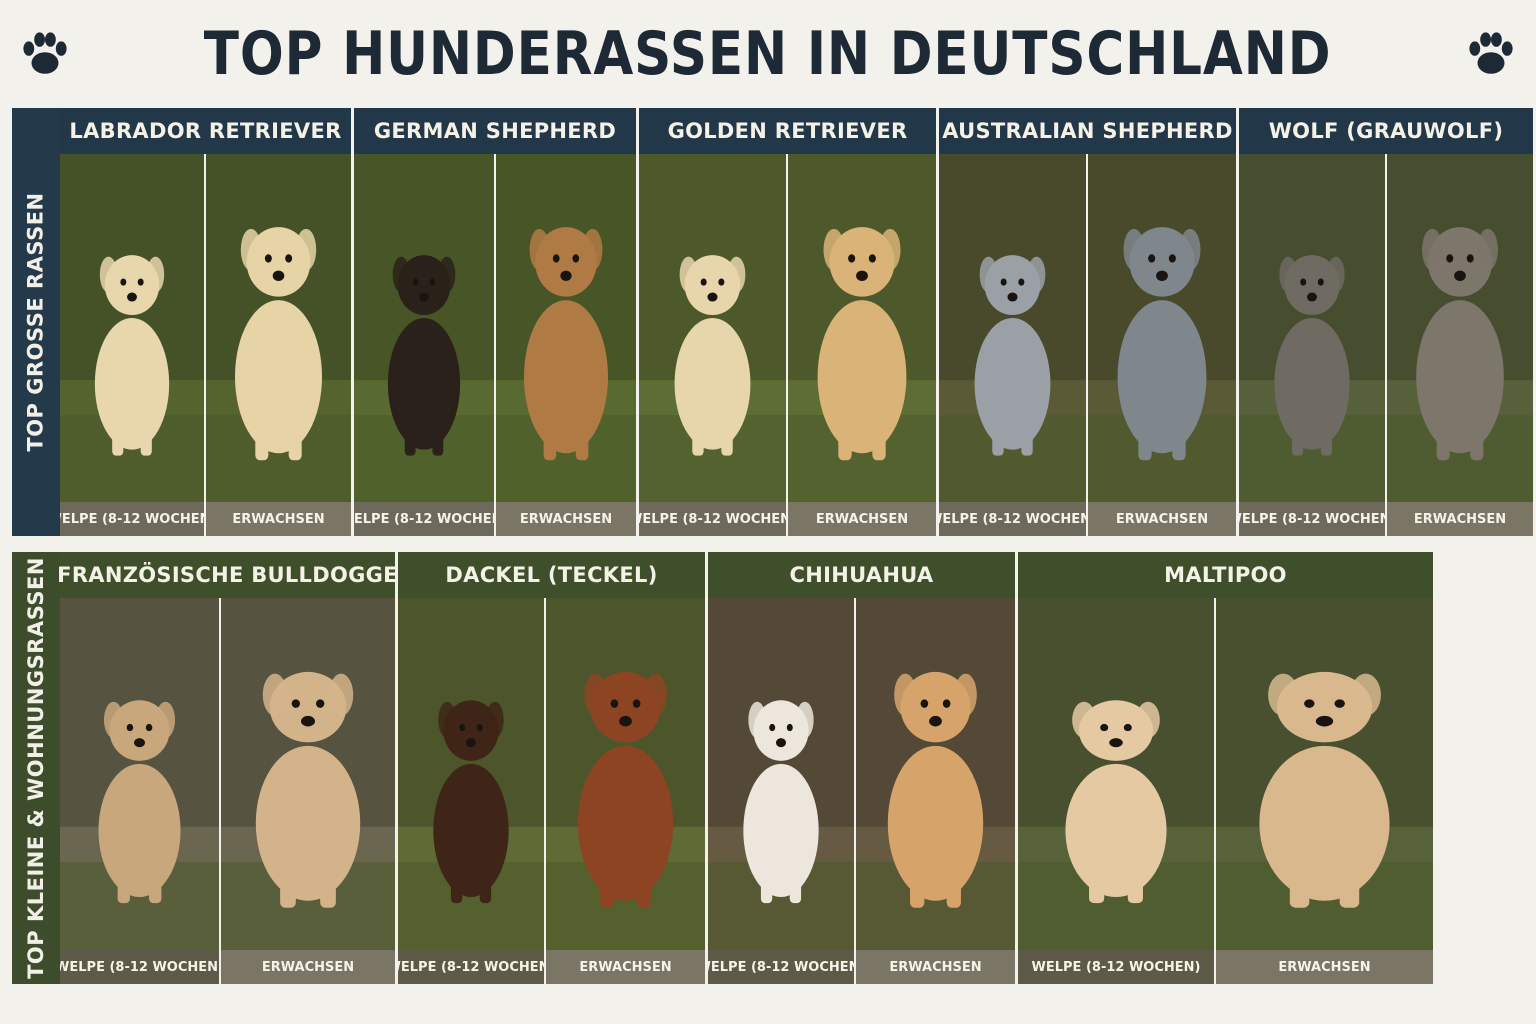 This screenshot has height=1024, width=1536. What do you see at coordinates (551, 575) in the screenshot?
I see `breed-name: DACKEL (TECKEL)` at bounding box center [551, 575].